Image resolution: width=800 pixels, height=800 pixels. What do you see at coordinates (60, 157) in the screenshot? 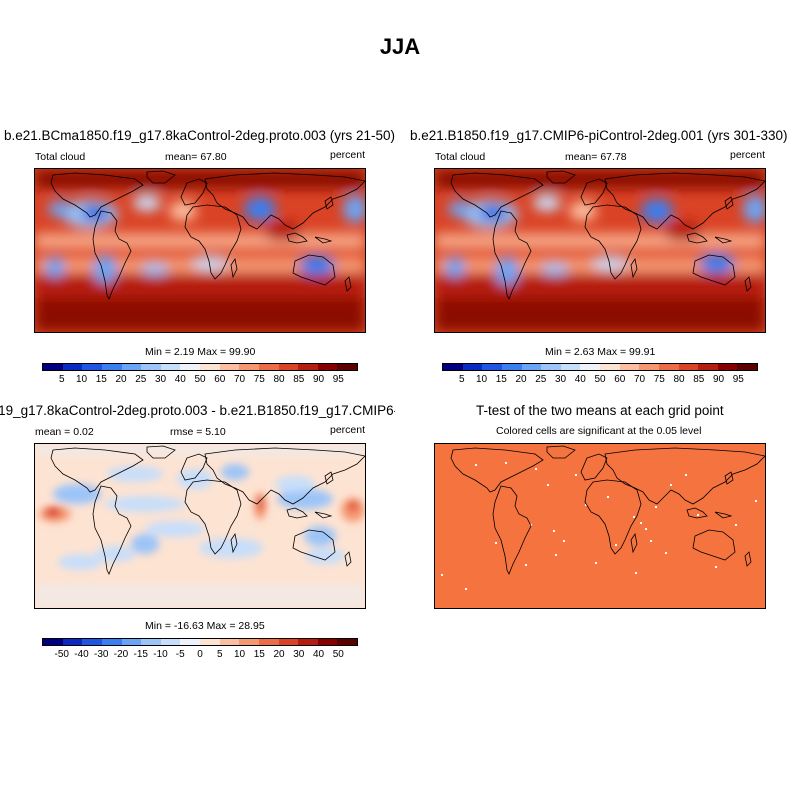
I see `case1-variable-label: Total cloud` at bounding box center [60, 157].